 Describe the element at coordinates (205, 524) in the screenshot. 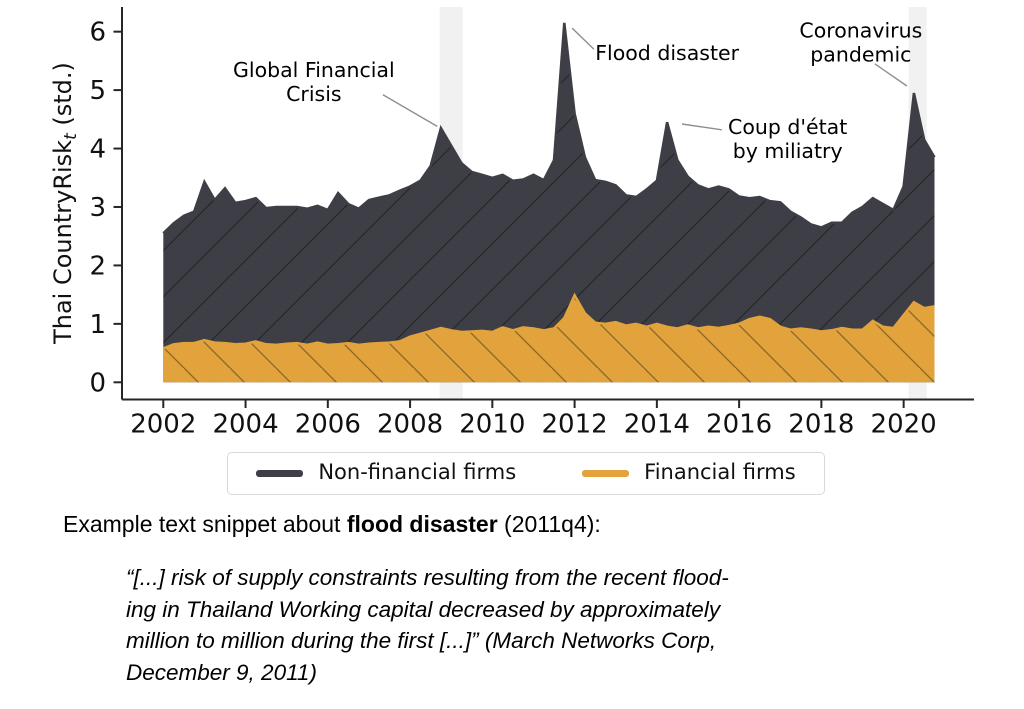

I see `caption-intro-prefix: Example text snippet about` at that location.